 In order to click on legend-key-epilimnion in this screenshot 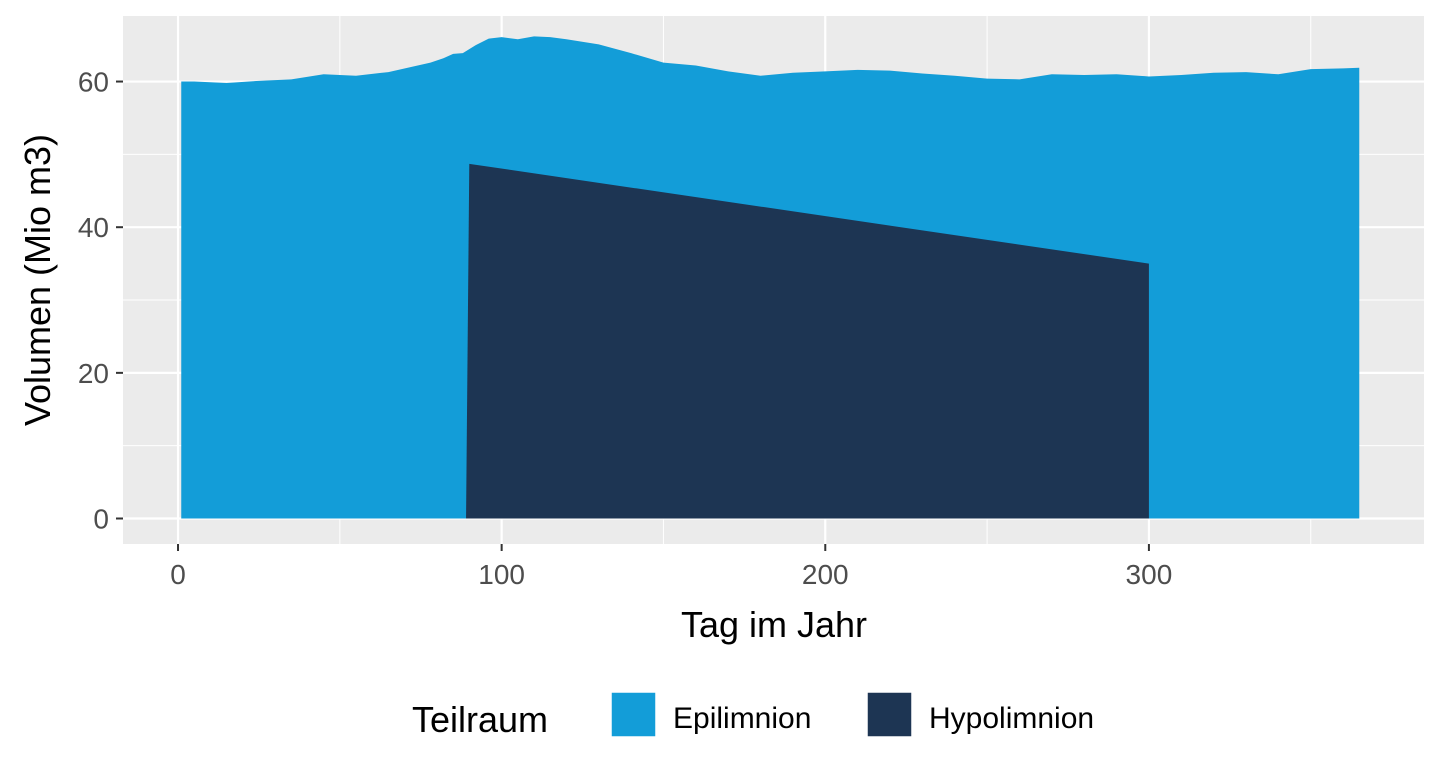, I will do `click(633, 714)`.